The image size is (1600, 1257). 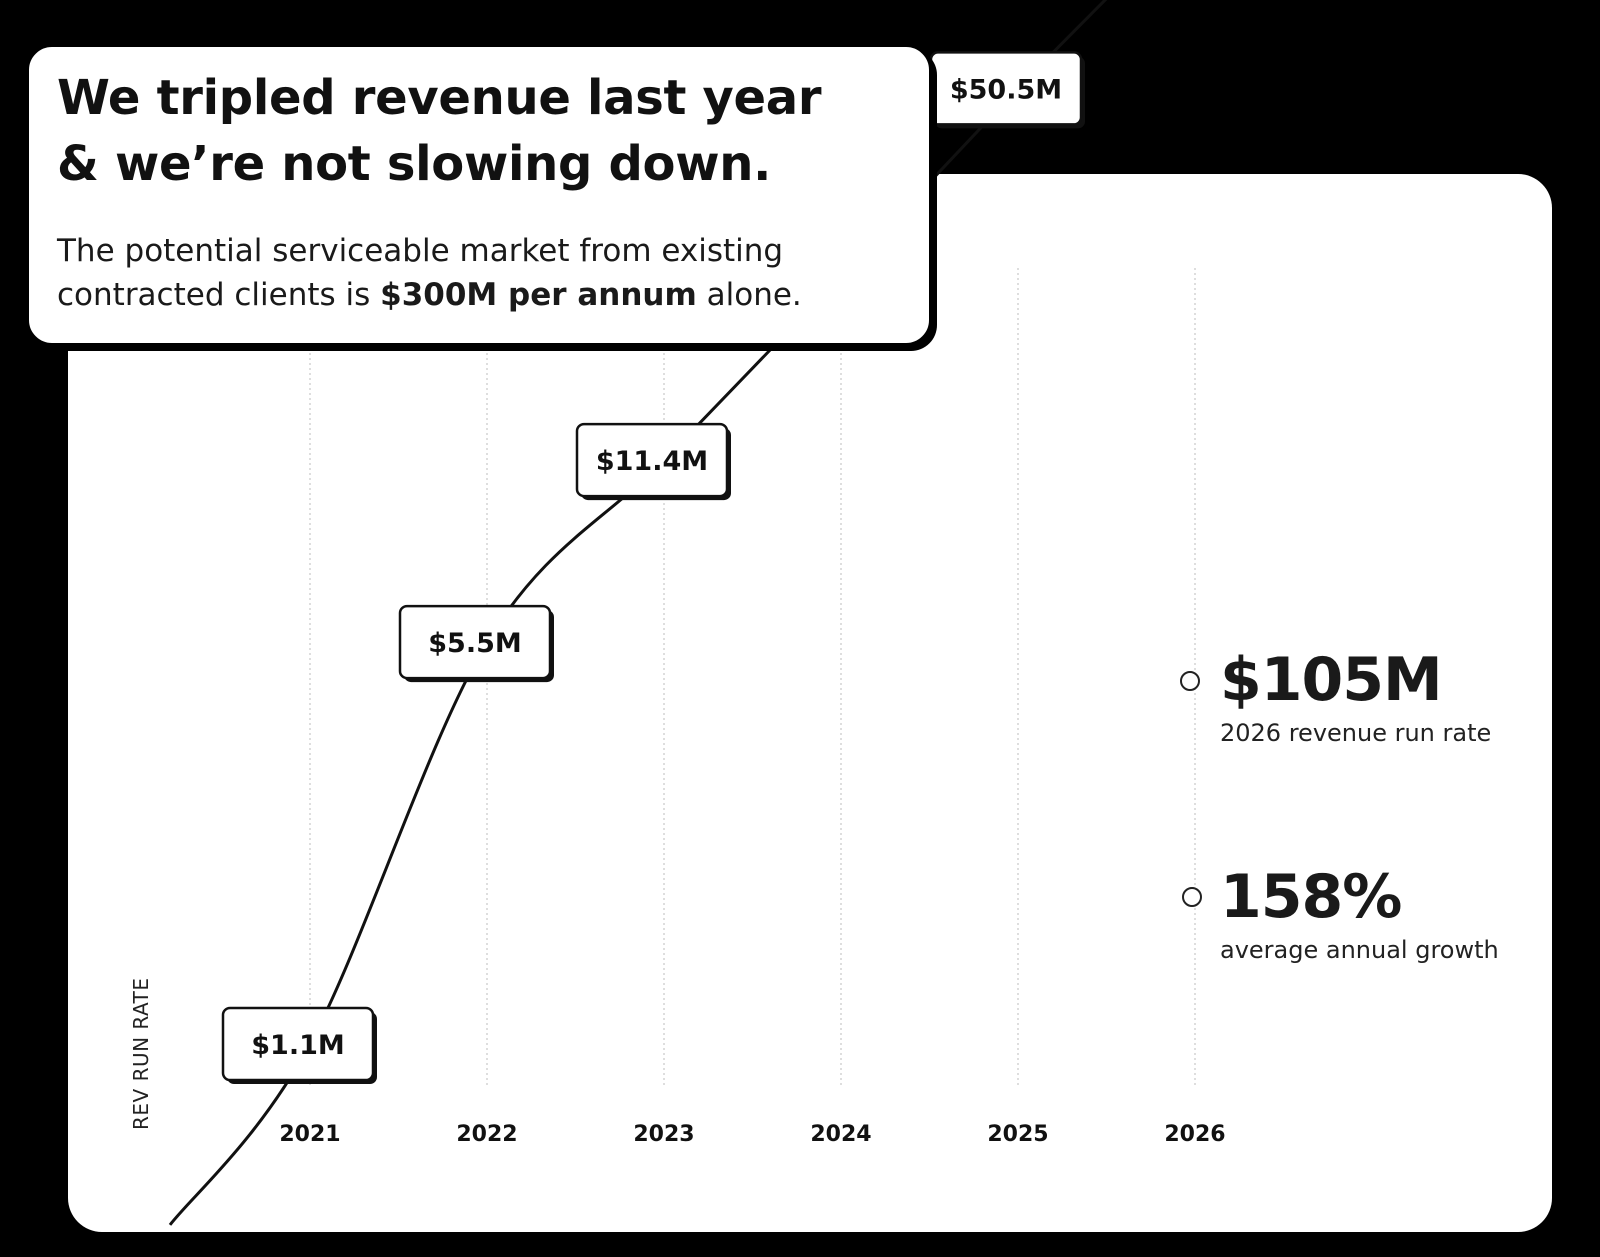 I want to click on y-axis-label: REV RUN RATE, so click(x=141, y=1054).